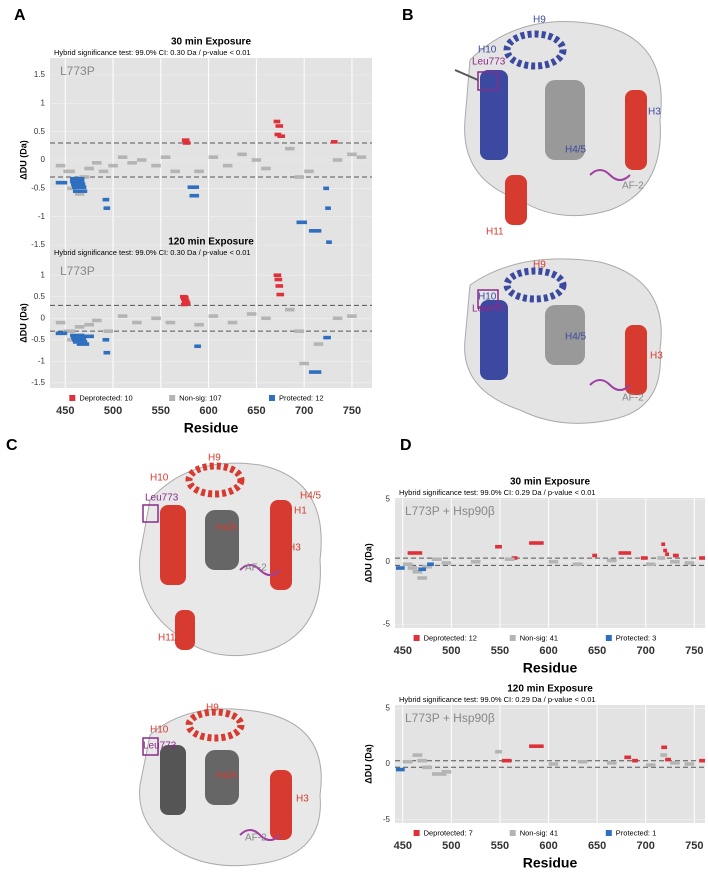 The image size is (708, 878). What do you see at coordinates (387, 819) in the screenshot?
I see `y-tick-label: -5` at bounding box center [387, 819].